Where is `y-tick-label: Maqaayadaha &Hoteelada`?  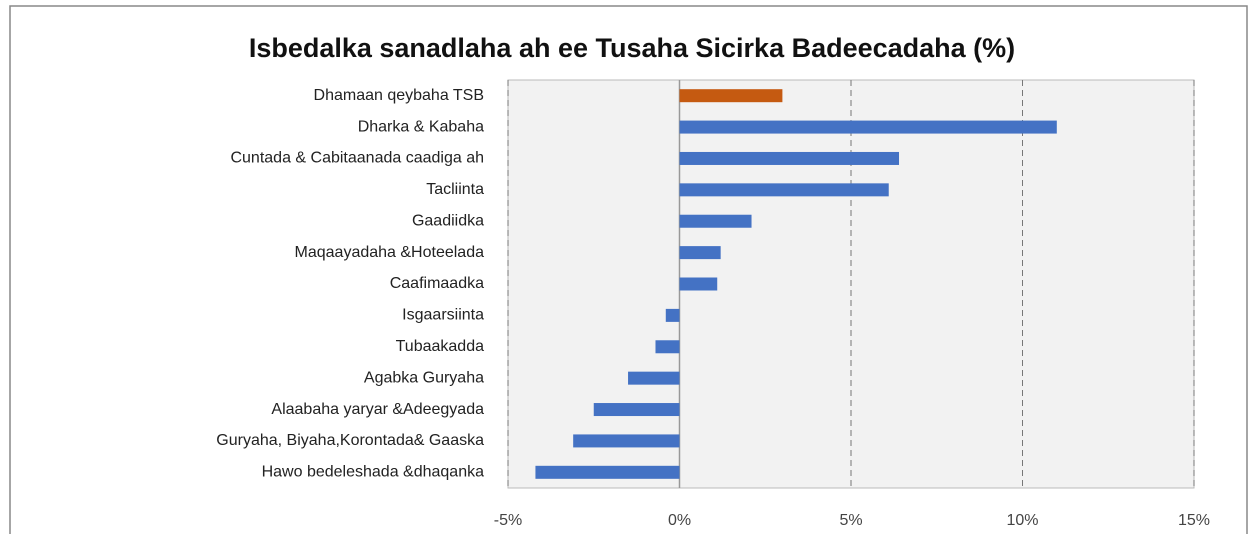
y-tick-label: Maqaayadaha &Hoteelada is located at coordinates (390, 252).